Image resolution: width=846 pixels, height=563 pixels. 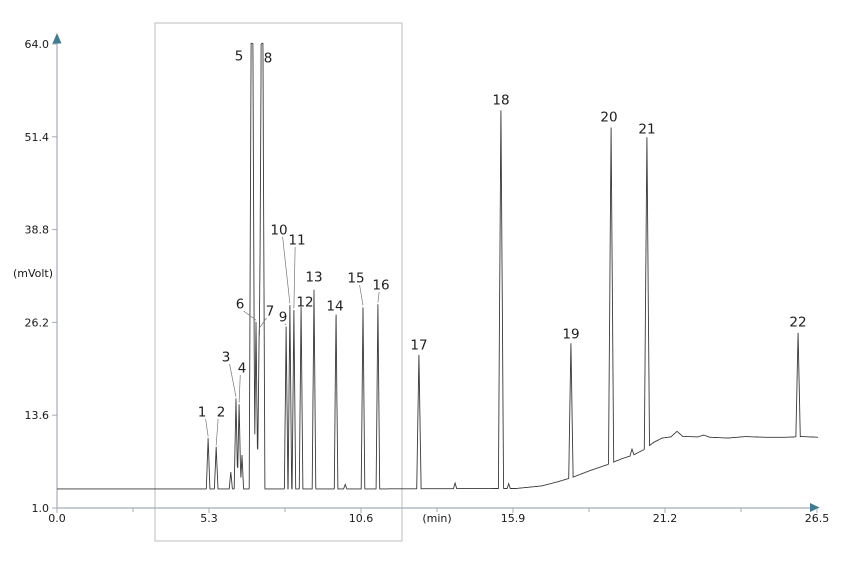 I want to click on peak-label-2: 2, so click(x=221, y=413).